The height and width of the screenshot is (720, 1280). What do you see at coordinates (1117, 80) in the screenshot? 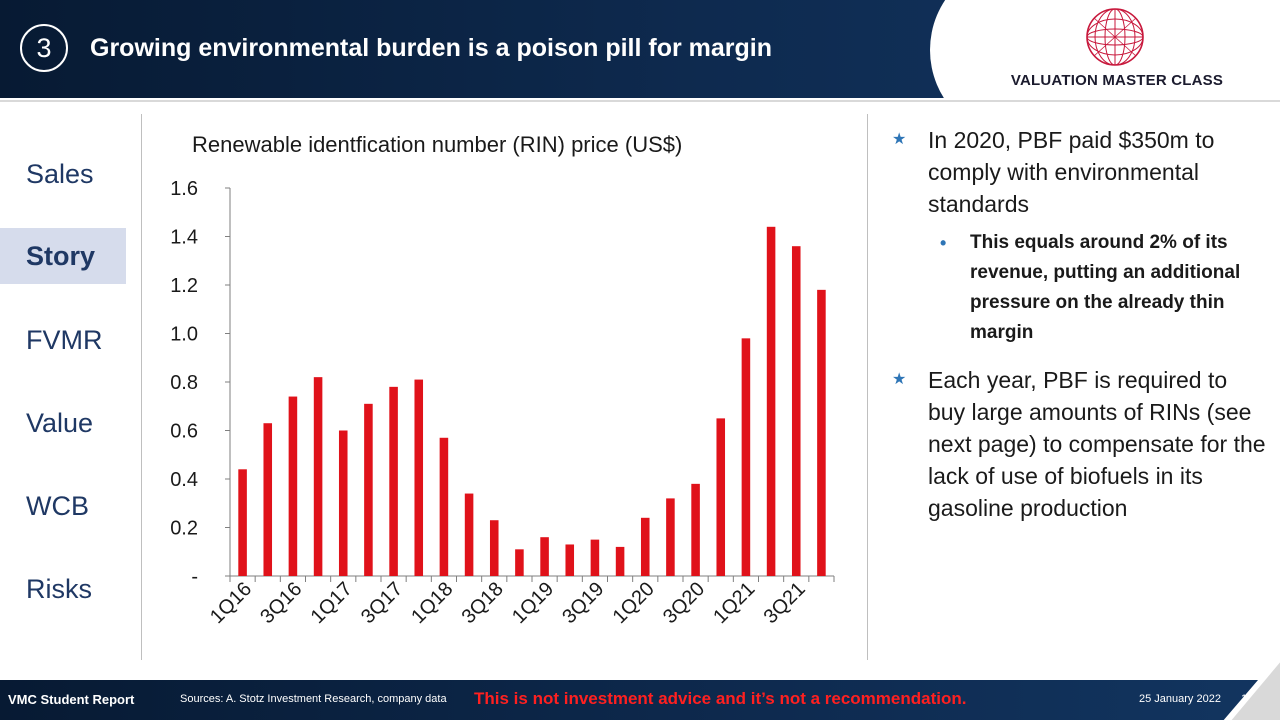
I see `logo-wordmark: VALUATION MASTER CLASS` at bounding box center [1117, 80].